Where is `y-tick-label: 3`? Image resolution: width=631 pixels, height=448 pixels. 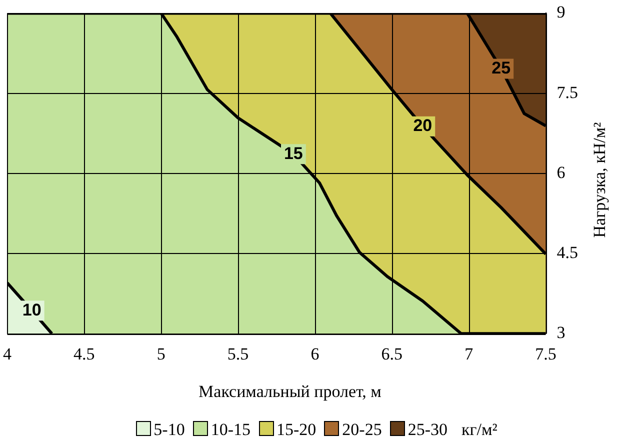
y-tick-label: 3 is located at coordinates (561, 332).